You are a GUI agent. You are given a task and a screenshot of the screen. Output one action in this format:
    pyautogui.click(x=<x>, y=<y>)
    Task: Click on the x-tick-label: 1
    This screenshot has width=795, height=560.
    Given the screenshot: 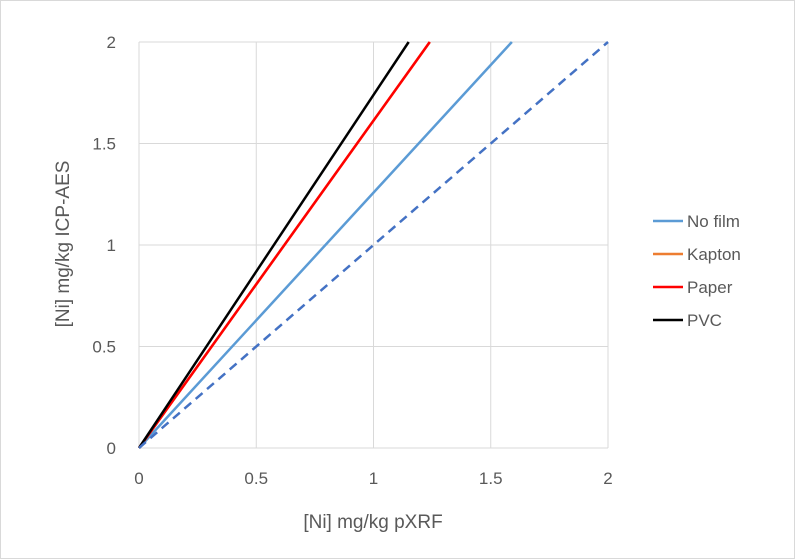 What is the action you would take?
    pyautogui.click(x=373, y=478)
    